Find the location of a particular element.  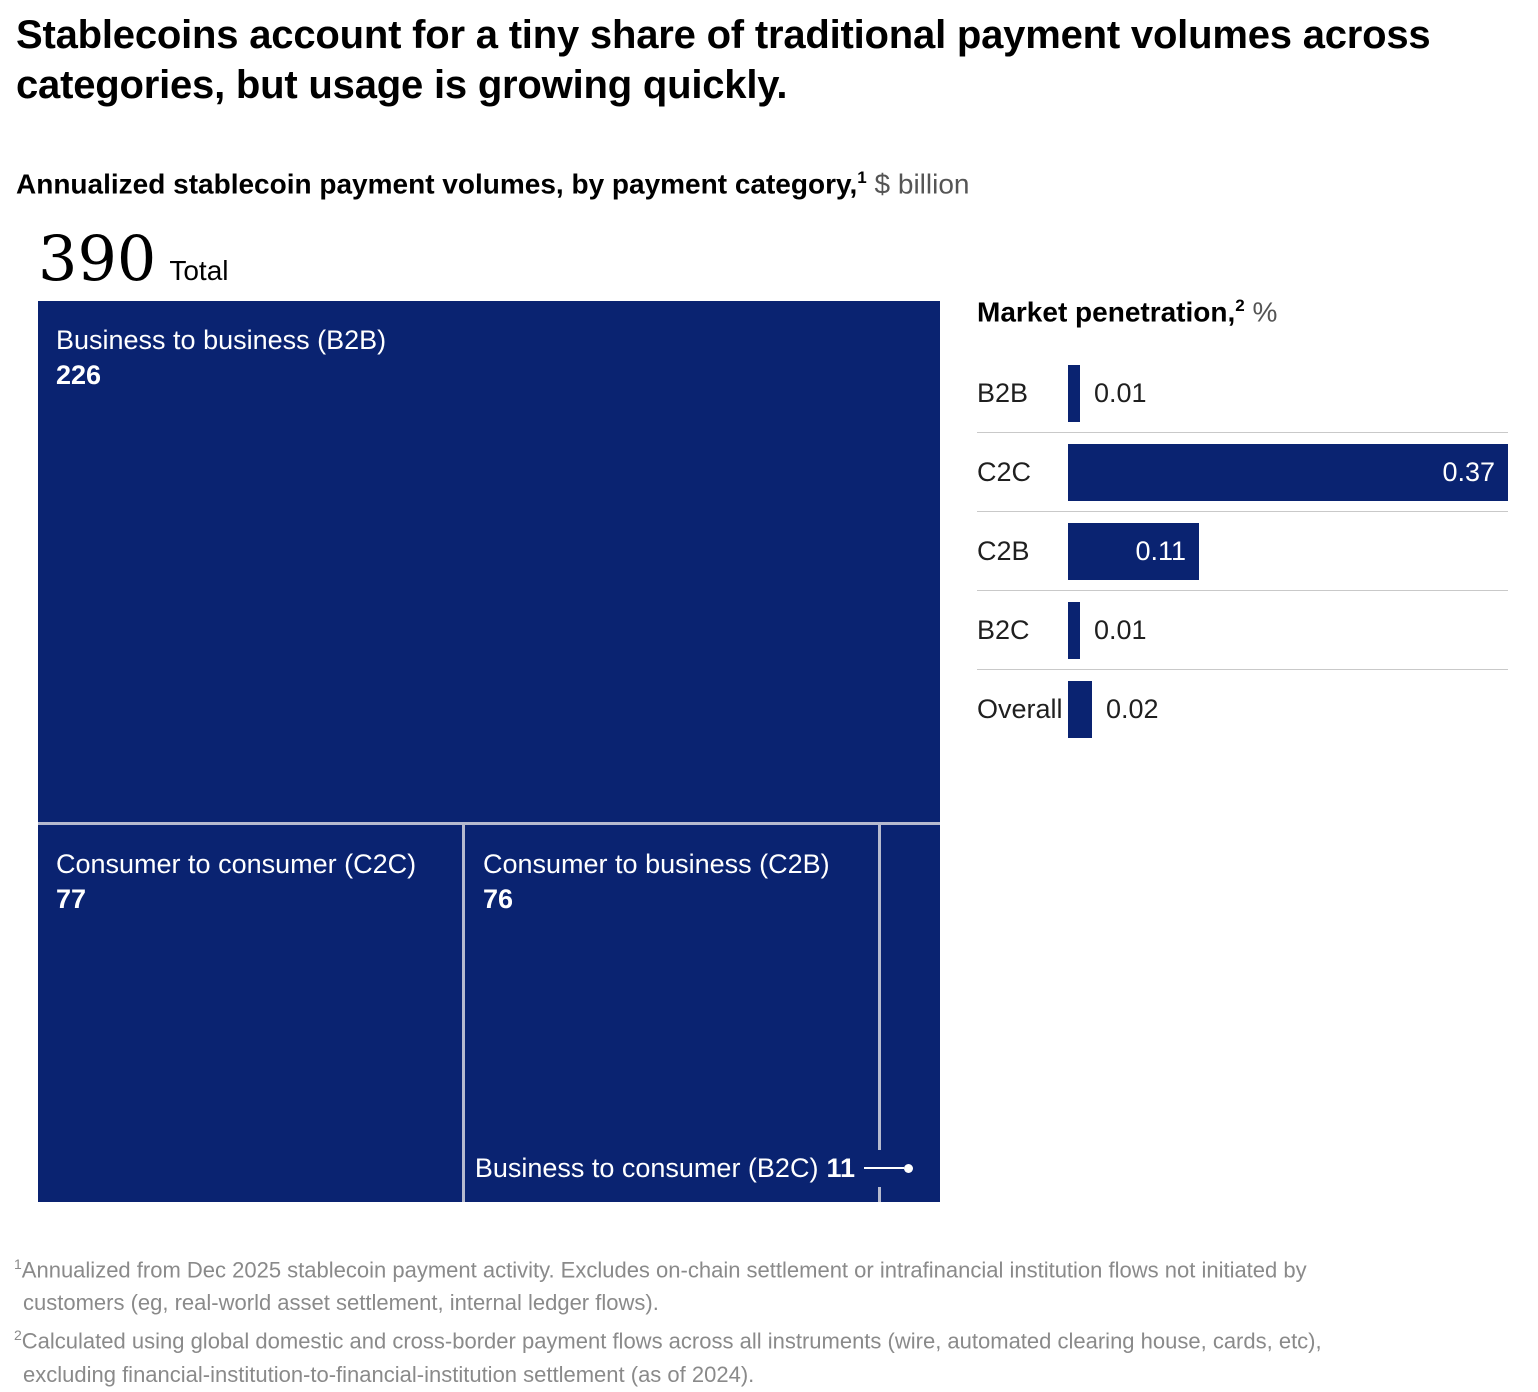

penetration-bar-chart: B2B 0.01 C2C 0.37 C2B 0.11 B2C is located at coordinates (1242, 551).